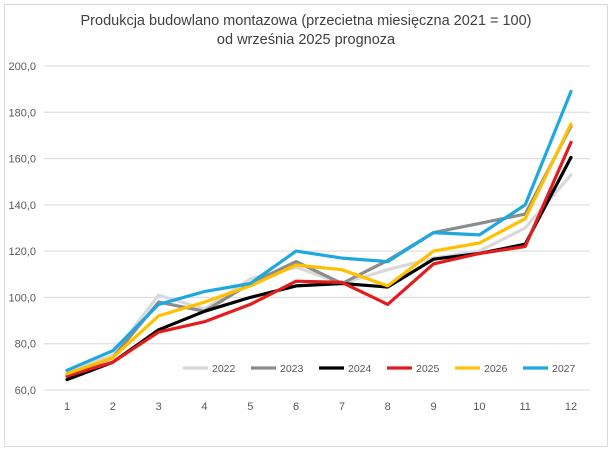 Image resolution: width=612 pixels, height=451 pixels. I want to click on x-tick-label: 11, so click(524, 407).